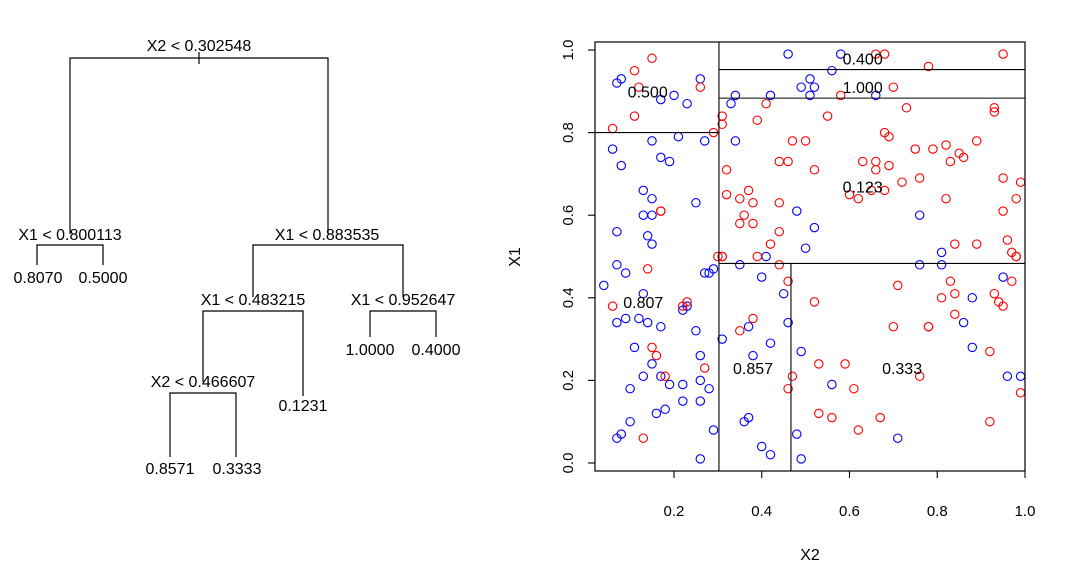 This screenshot has width=1078, height=580. What do you see at coordinates (648, 92) in the screenshot?
I see `region-label-0: 0.500` at bounding box center [648, 92].